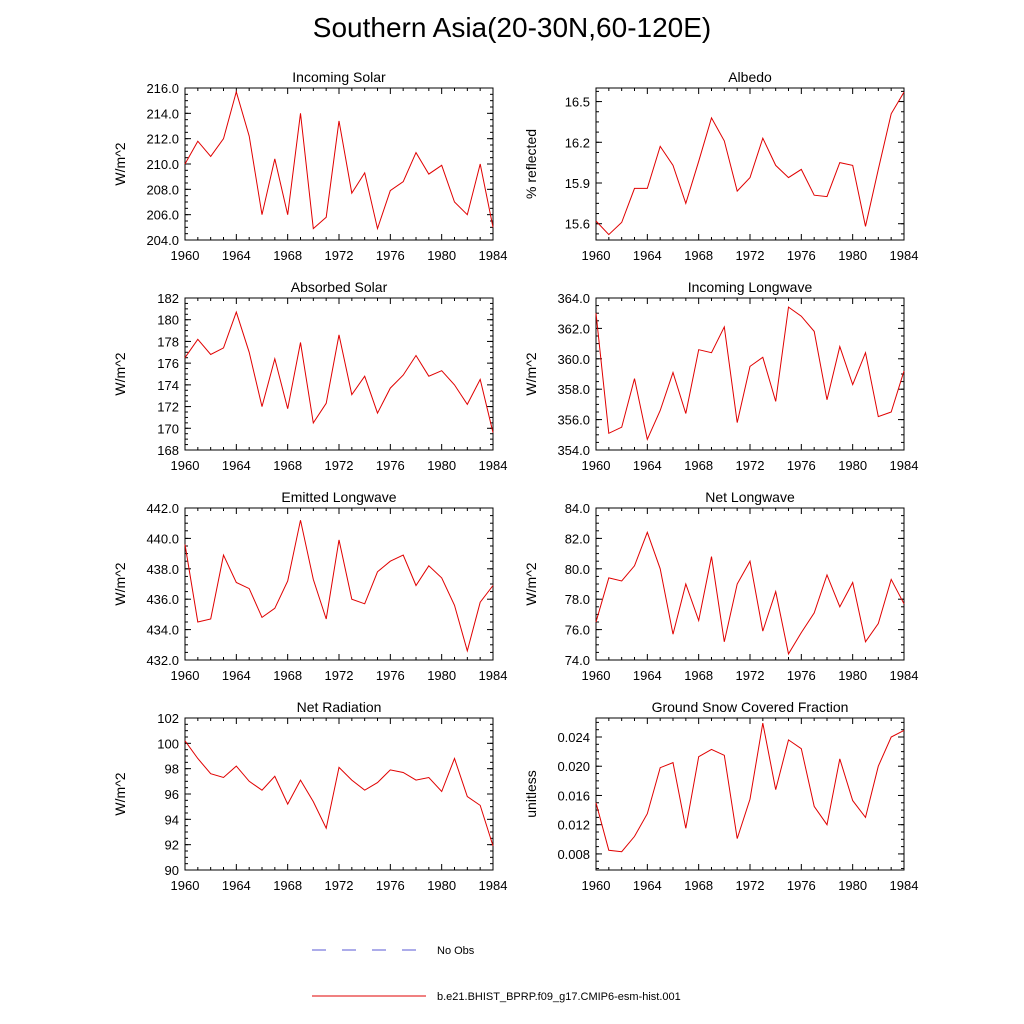 The height and width of the screenshot is (1024, 1024). What do you see at coordinates (456, 951) in the screenshot?
I see `legend-label-1: No Obs` at bounding box center [456, 951].